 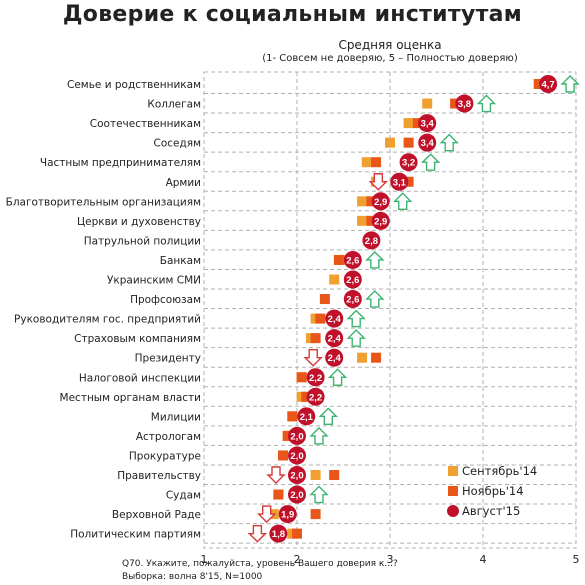 I want to click on aug15-value-label: 2,6, so click(x=352, y=300).